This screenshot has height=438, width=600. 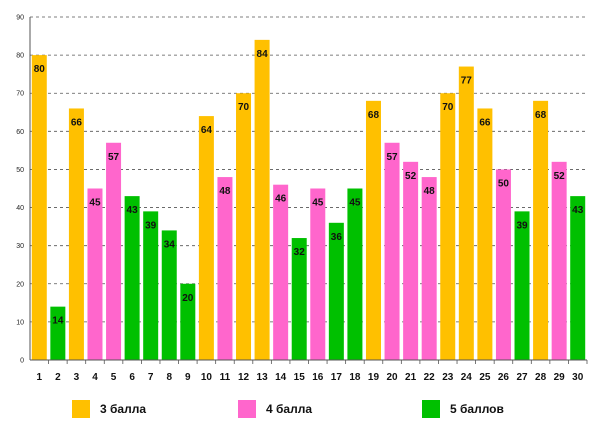 I want to click on data-label: 34, so click(x=170, y=244).